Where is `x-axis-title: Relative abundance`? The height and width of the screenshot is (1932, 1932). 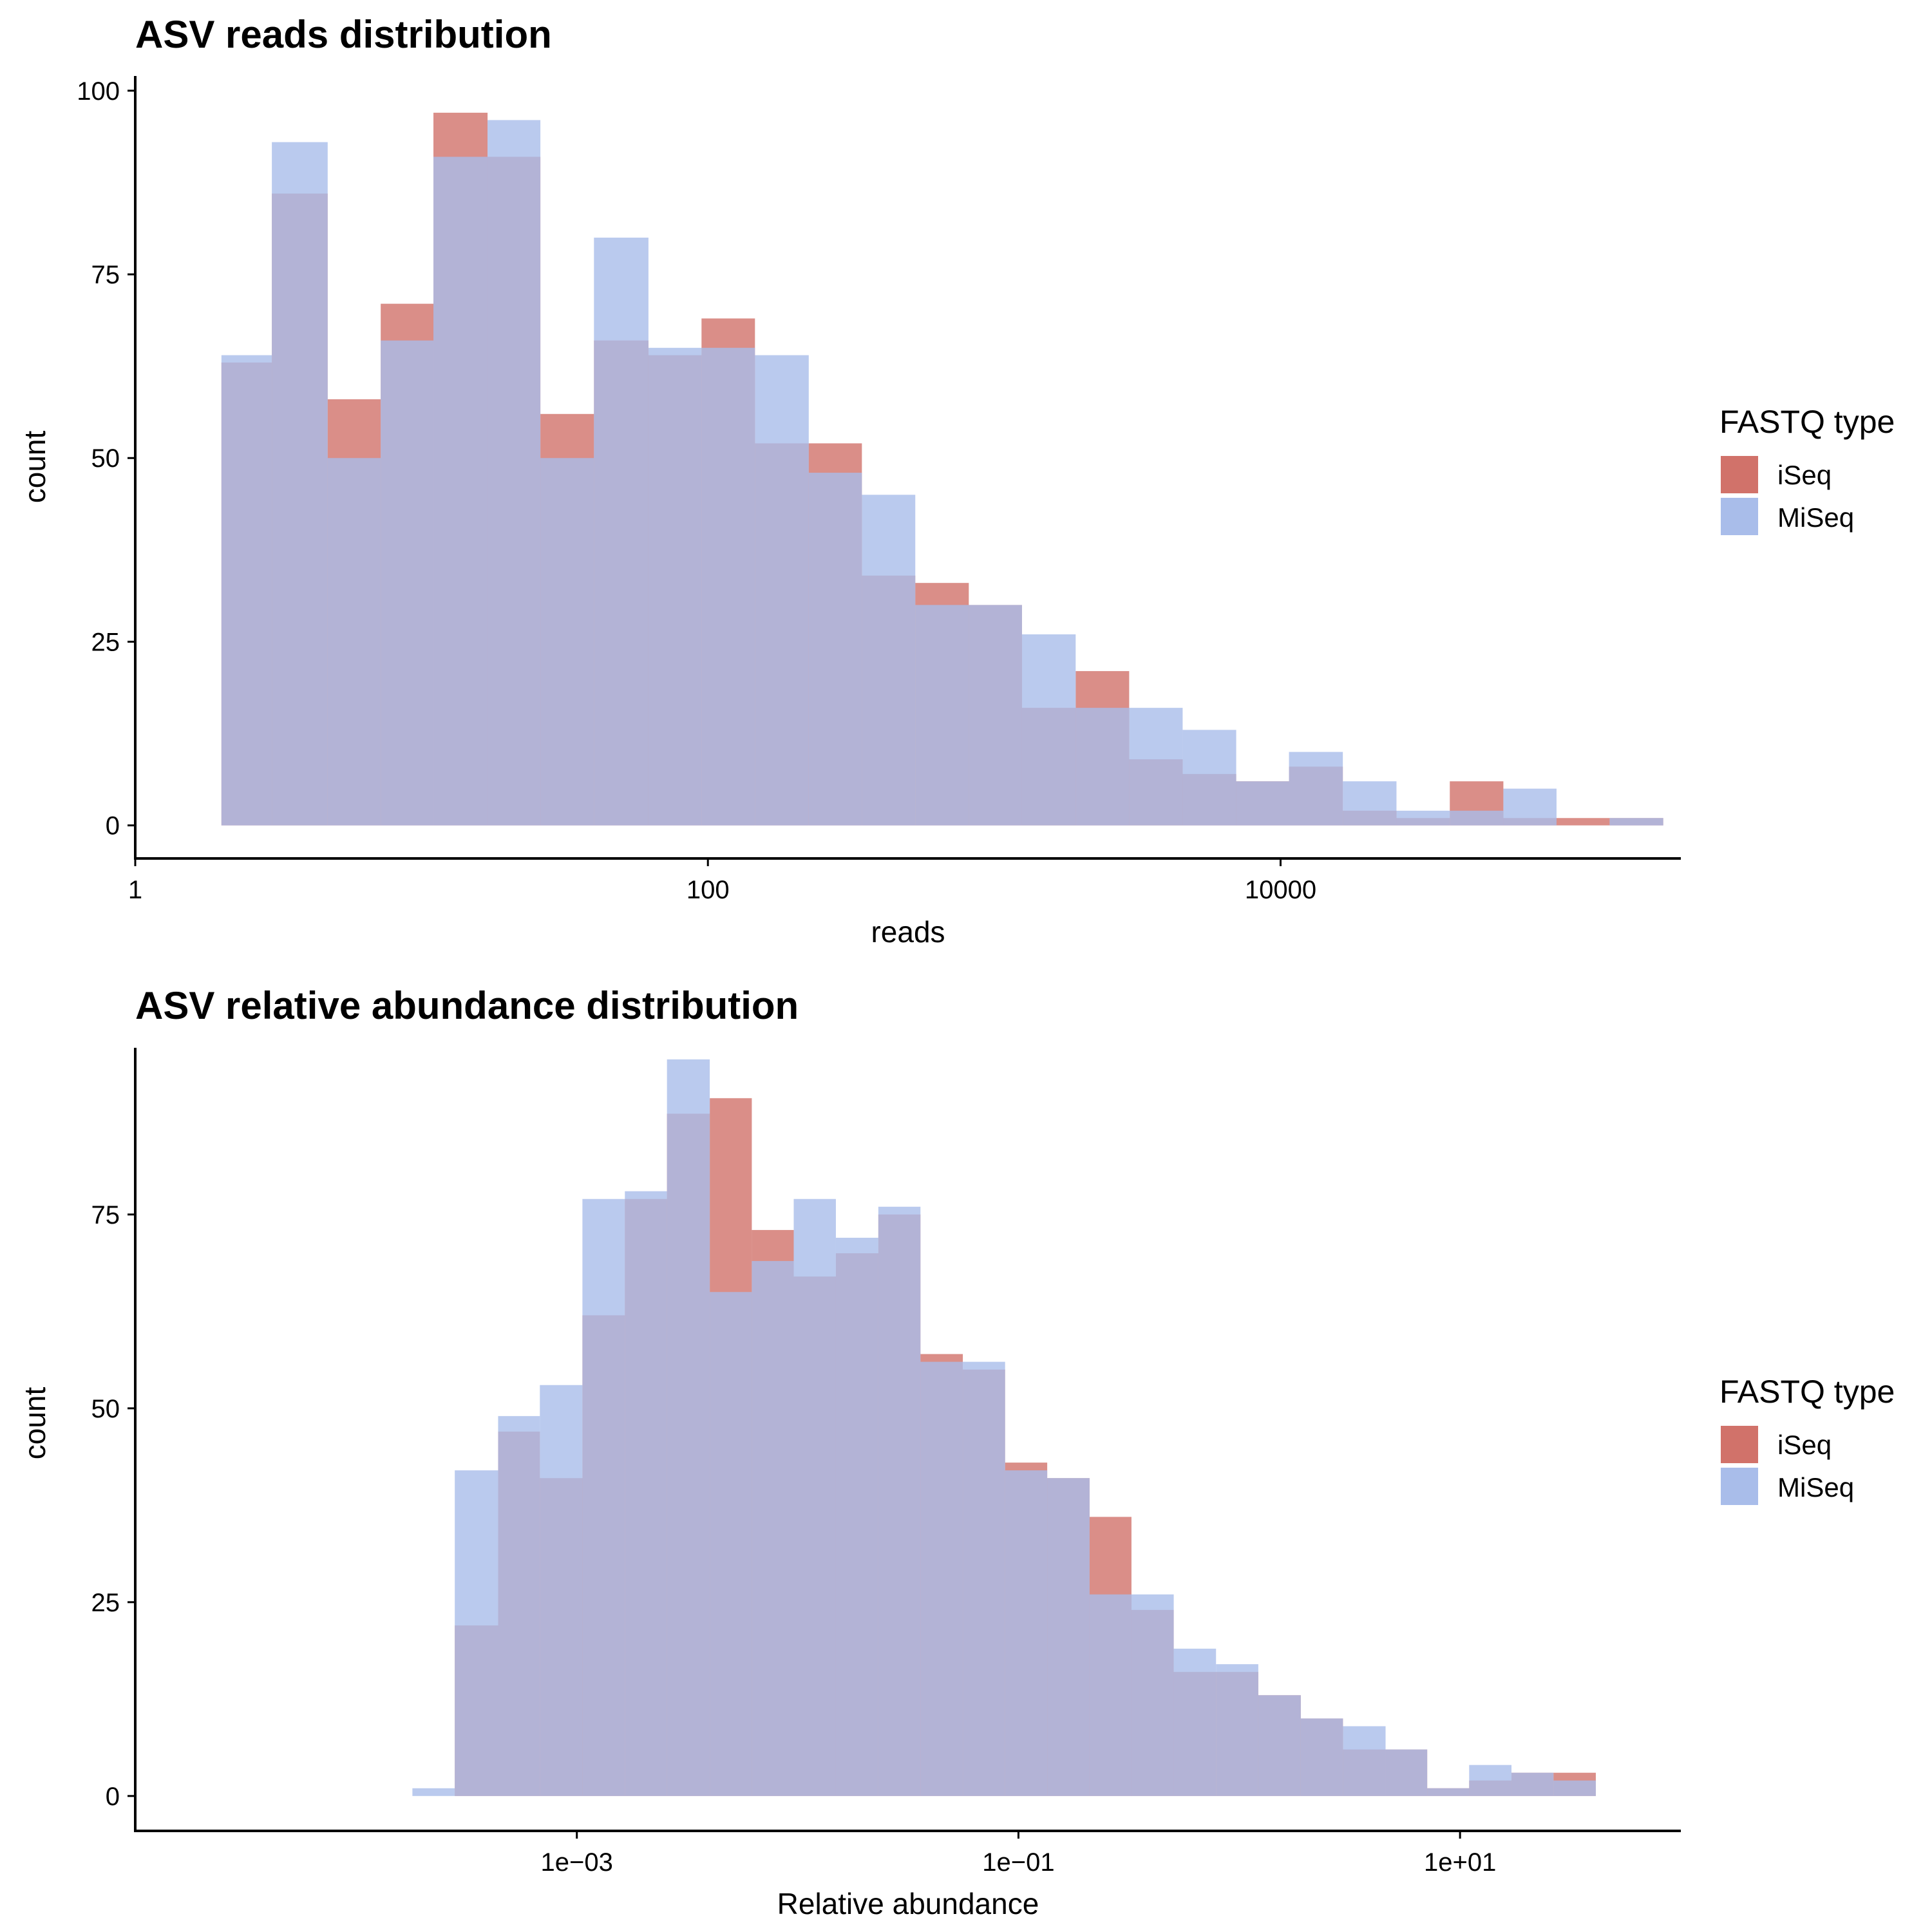 x-axis-title: Relative abundance is located at coordinates (908, 1903).